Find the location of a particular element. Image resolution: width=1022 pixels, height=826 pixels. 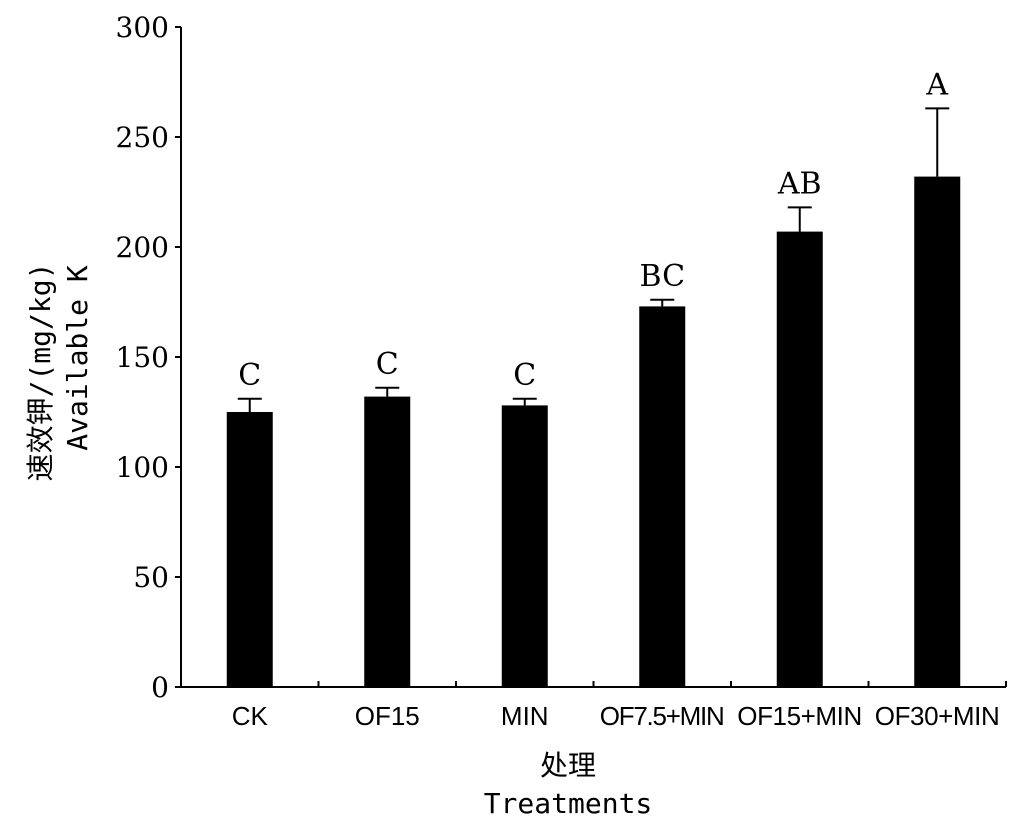

x-axis-label-en: Treatments is located at coordinates (568, 803).